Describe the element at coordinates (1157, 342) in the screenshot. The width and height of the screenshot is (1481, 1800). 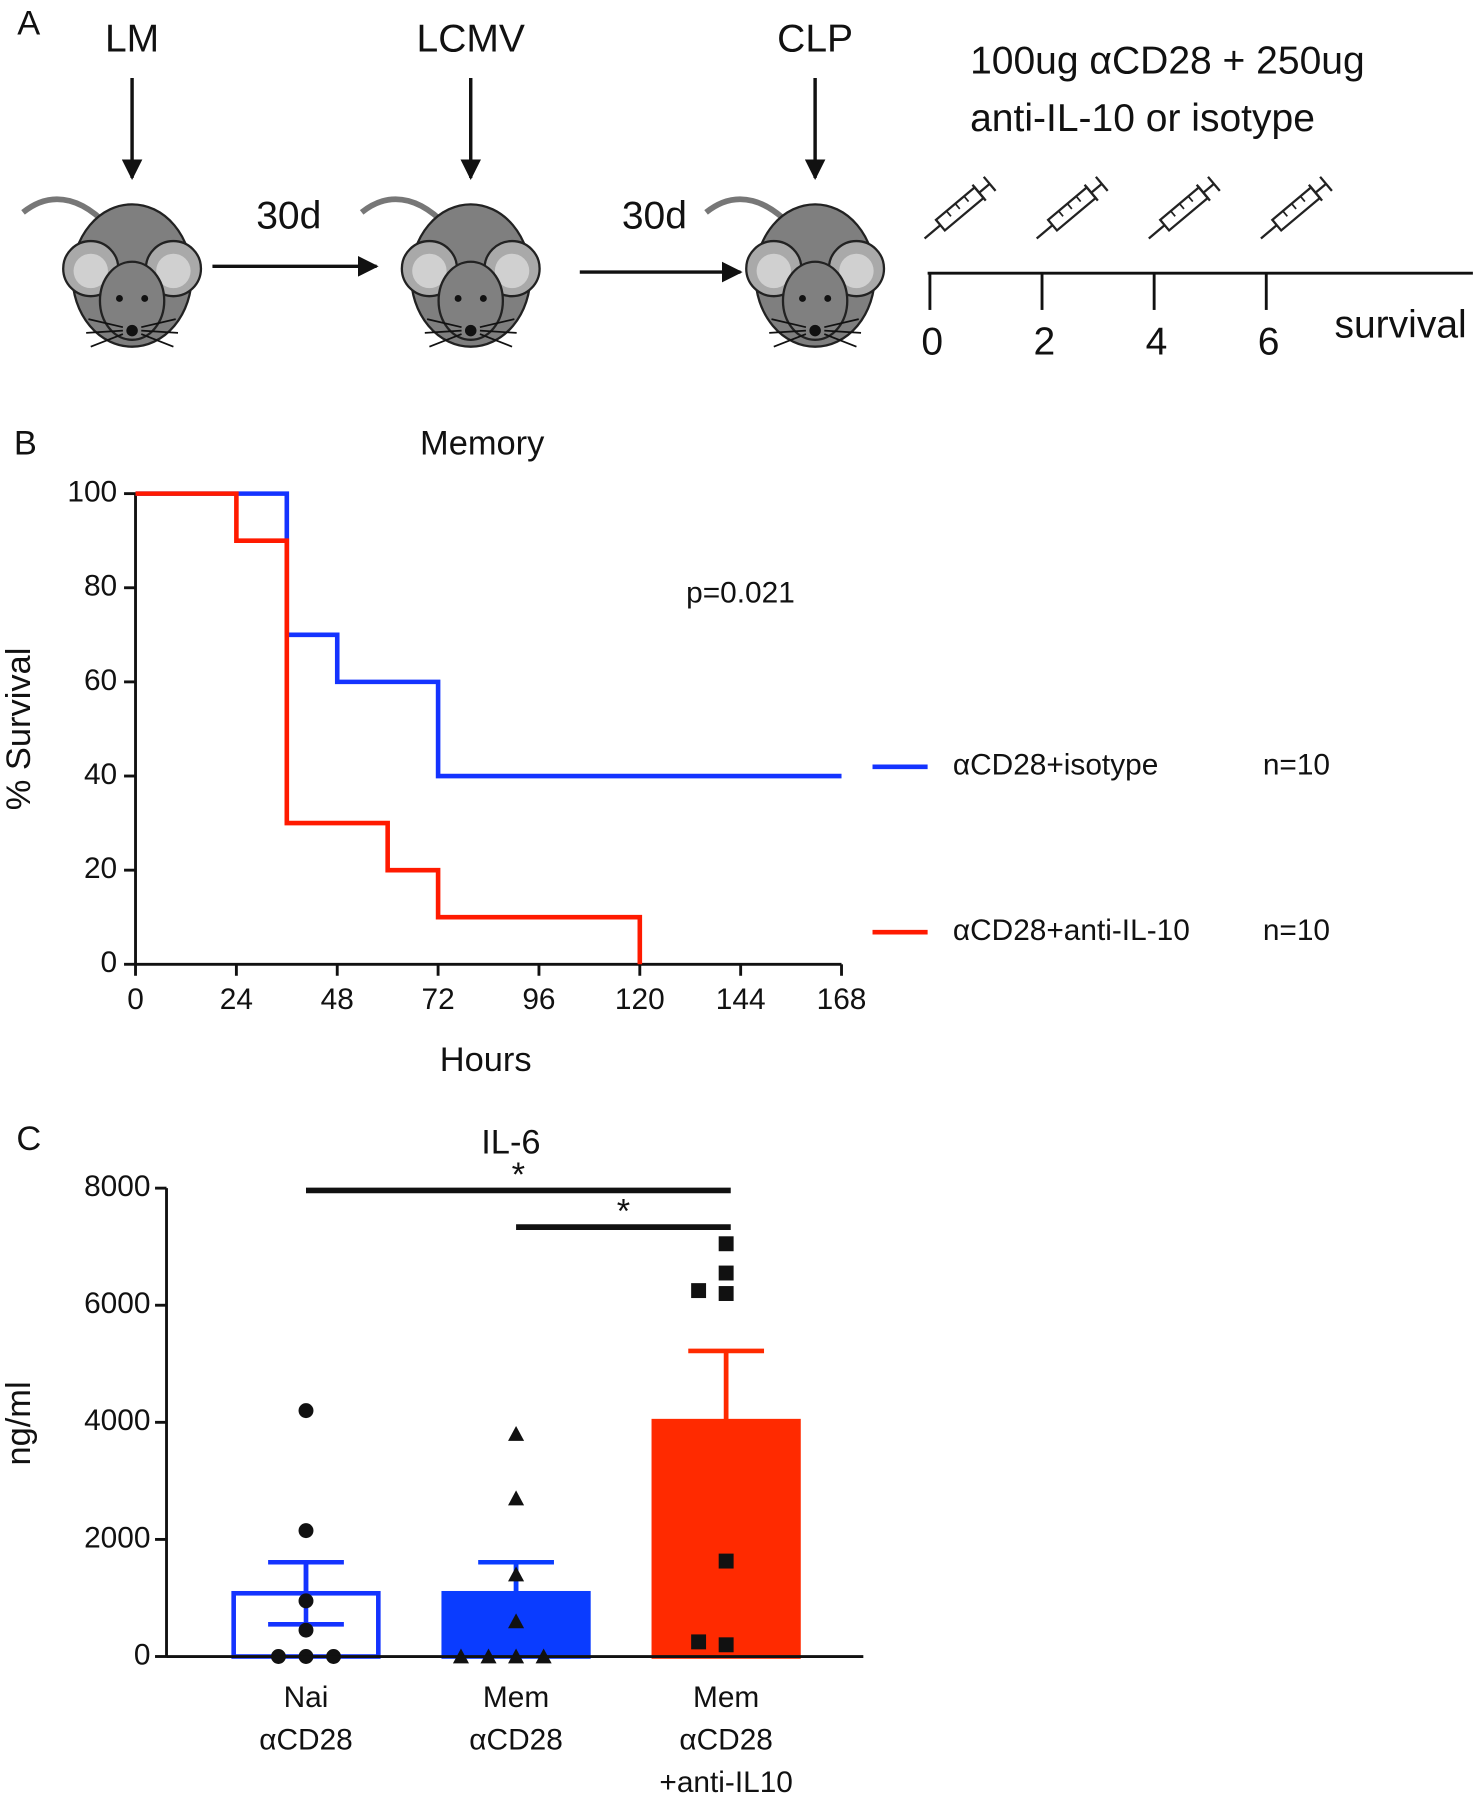
I see `timeline-tick-label: 4` at that location.